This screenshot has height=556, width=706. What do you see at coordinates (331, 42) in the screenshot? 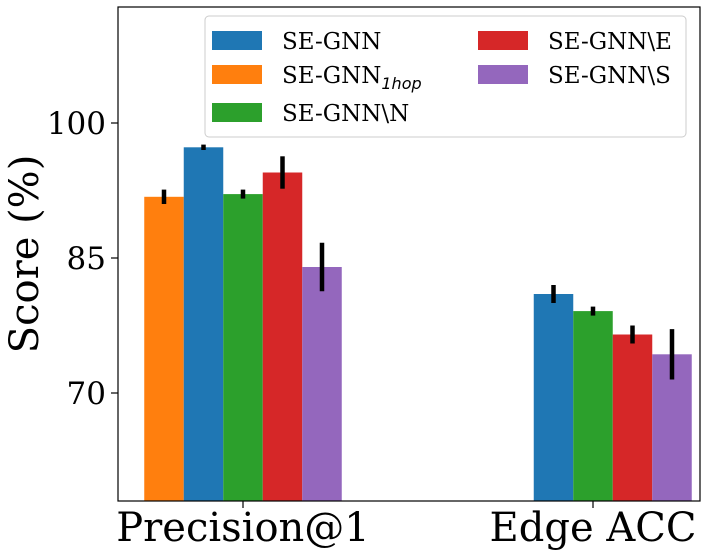
I see `legend-label-0: SE-GNN` at bounding box center [331, 42].